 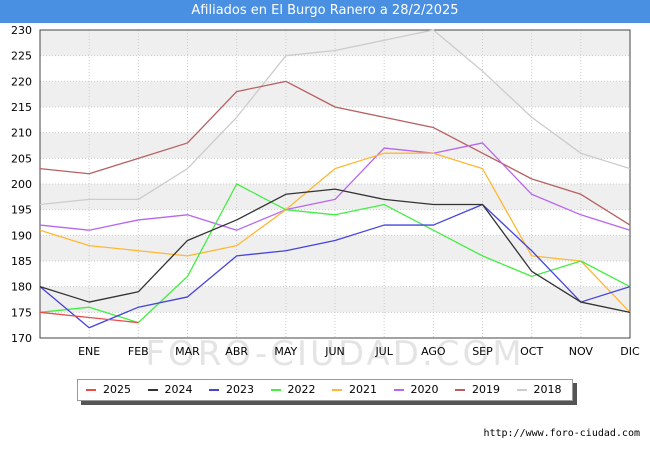 What do you see at coordinates (21, 184) in the screenshot?
I see `y-tick-label: 200` at bounding box center [21, 184].